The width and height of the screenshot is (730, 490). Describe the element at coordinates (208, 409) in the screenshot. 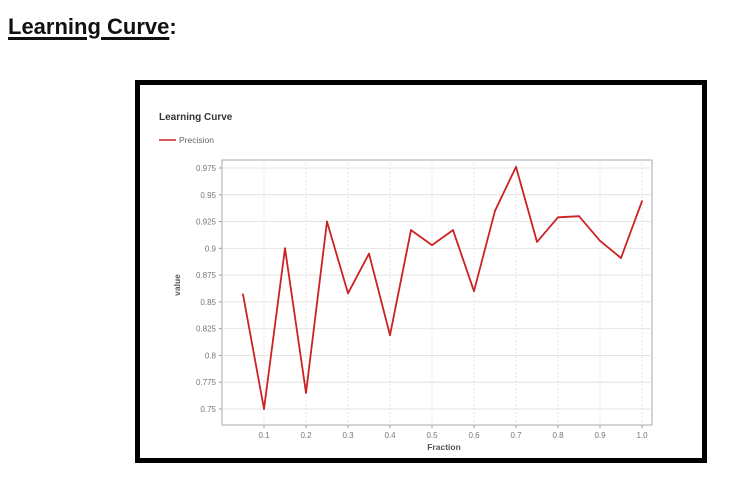

I see `y-tick-label: 0.75` at that location.